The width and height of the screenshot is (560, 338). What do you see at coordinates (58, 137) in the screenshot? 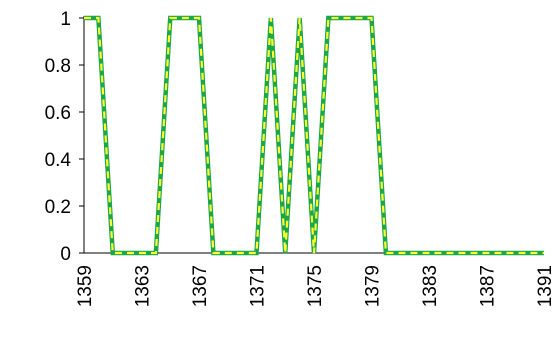
I see `y-tick-labels: 0 0.2 0.4 0.6 0.8 1` at bounding box center [58, 137].